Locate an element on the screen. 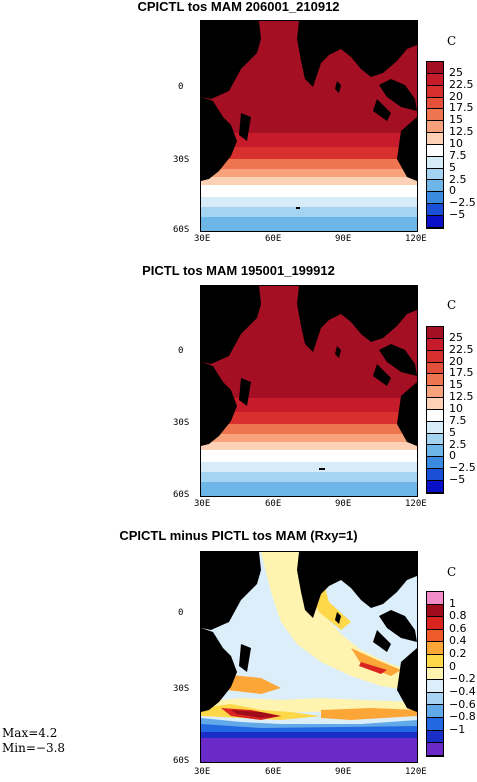 This screenshot has height=782, width=477. panel-2-lon-30e: 30E is located at coordinates (202, 504).